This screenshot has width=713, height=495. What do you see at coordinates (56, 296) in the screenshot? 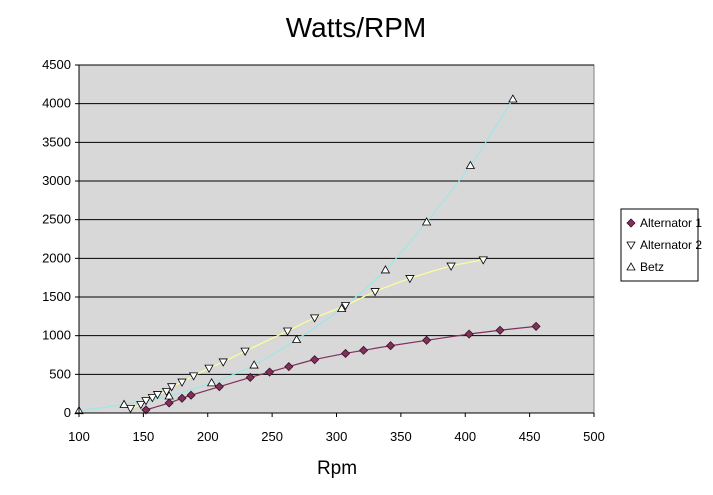
I see `y-tick-label-3: 1500` at bounding box center [56, 296].